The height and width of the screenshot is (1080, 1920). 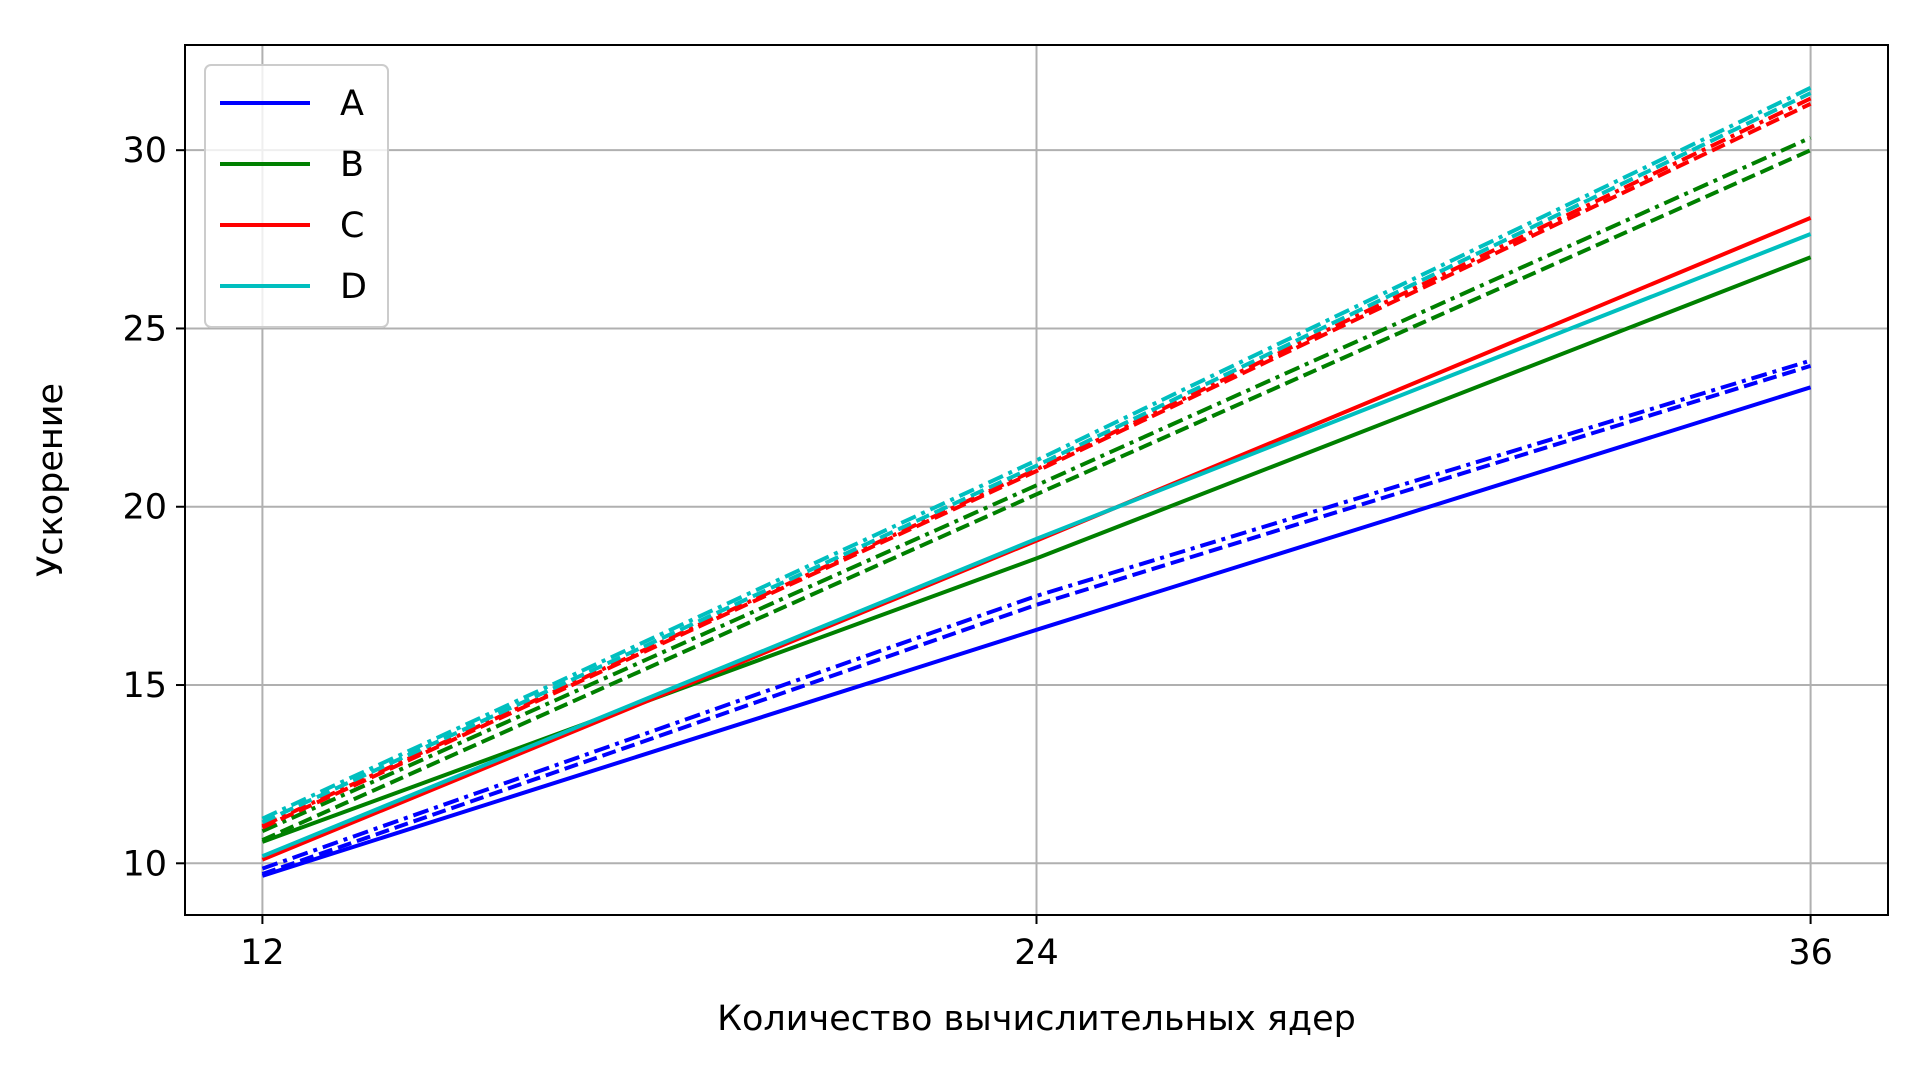 I want to click on x-tick-label: 24, so click(x=1036, y=953).